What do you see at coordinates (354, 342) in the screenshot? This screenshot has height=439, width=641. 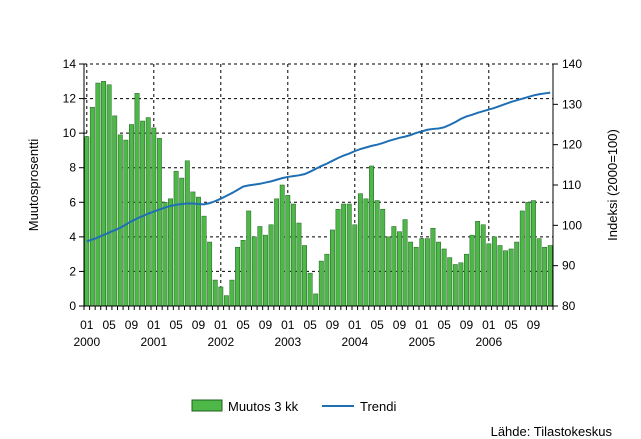 I see `x-year-label: 2004` at bounding box center [354, 342].